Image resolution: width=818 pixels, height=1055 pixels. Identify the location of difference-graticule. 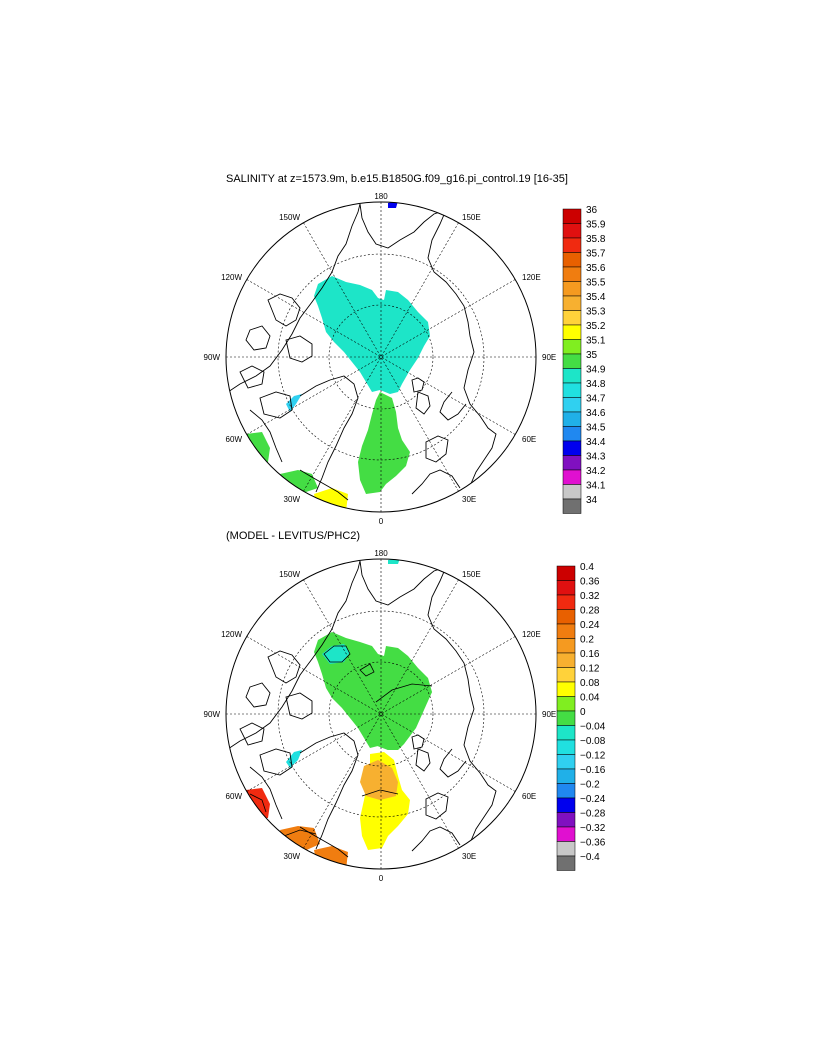
(381, 714).